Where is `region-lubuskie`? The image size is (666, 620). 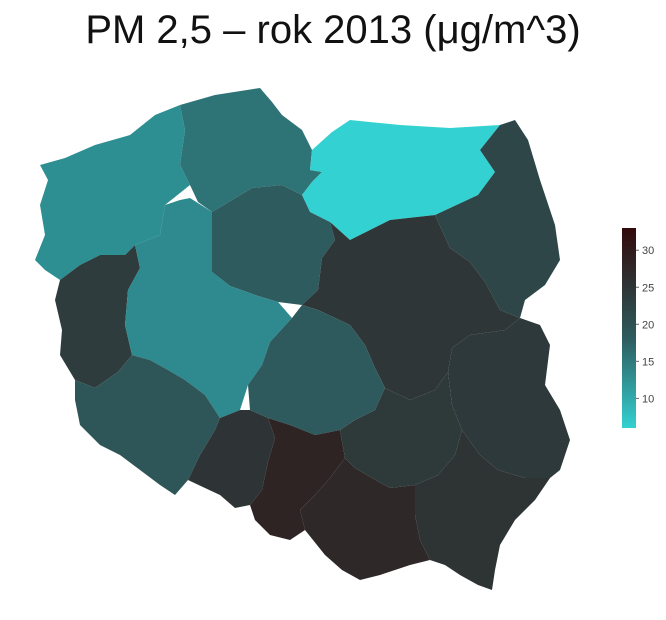 region-lubuskie is located at coordinates (97, 316).